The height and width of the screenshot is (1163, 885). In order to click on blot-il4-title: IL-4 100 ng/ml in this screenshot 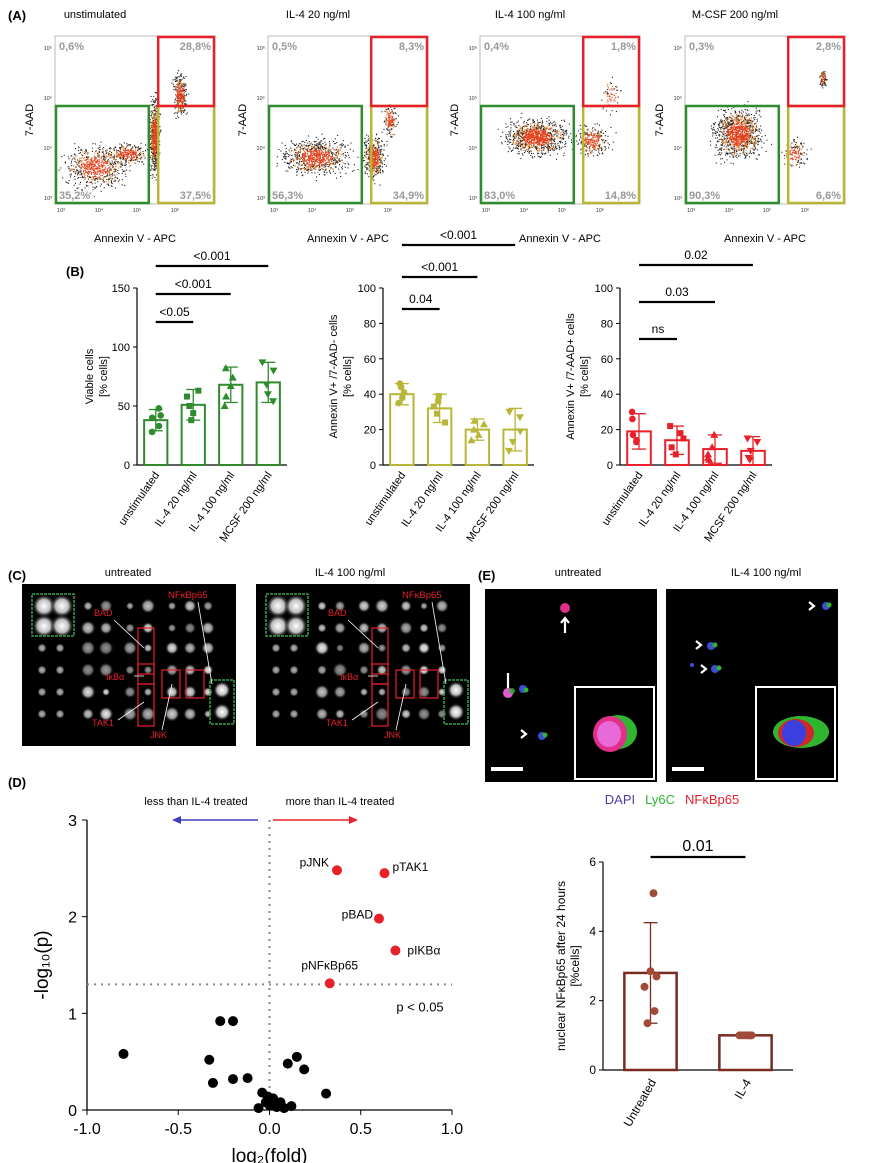, I will do `click(350, 573)`.